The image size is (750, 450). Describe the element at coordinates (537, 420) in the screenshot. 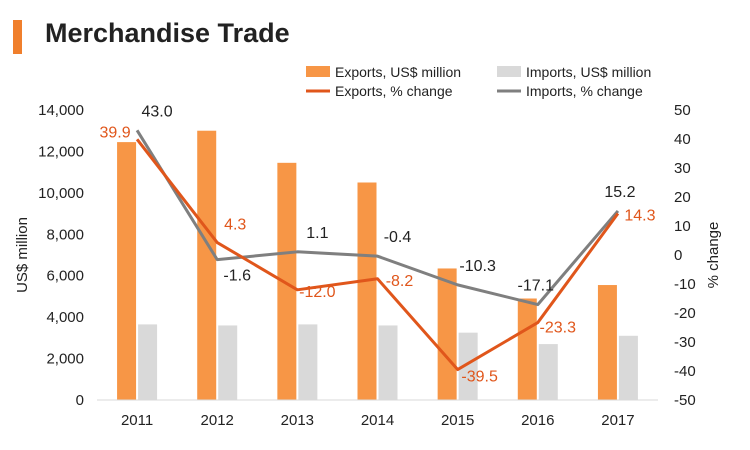

I see `x-tick-label: 2016` at that location.